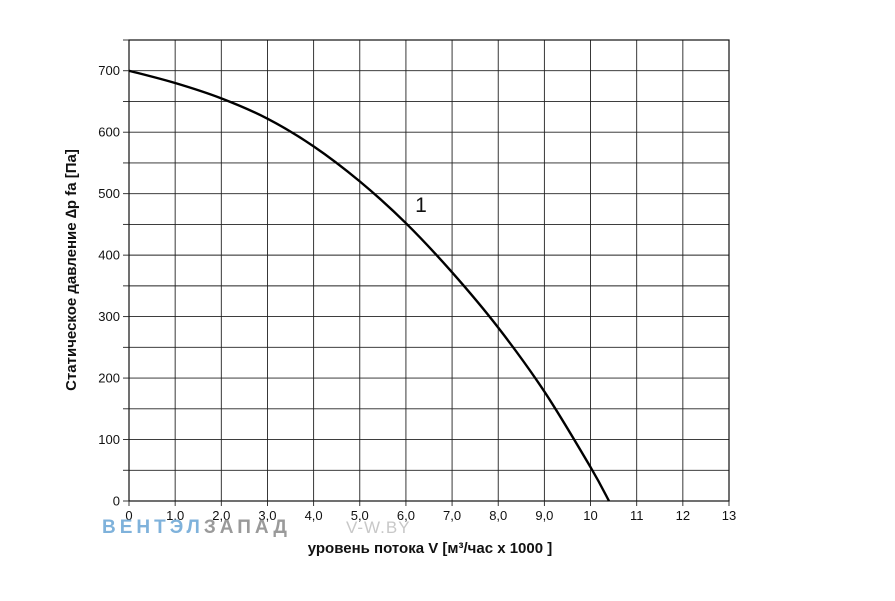 This screenshot has height=601, width=895. Describe the element at coordinates (406, 515) in the screenshot. I see `x-tick-label: 6,0` at that location.